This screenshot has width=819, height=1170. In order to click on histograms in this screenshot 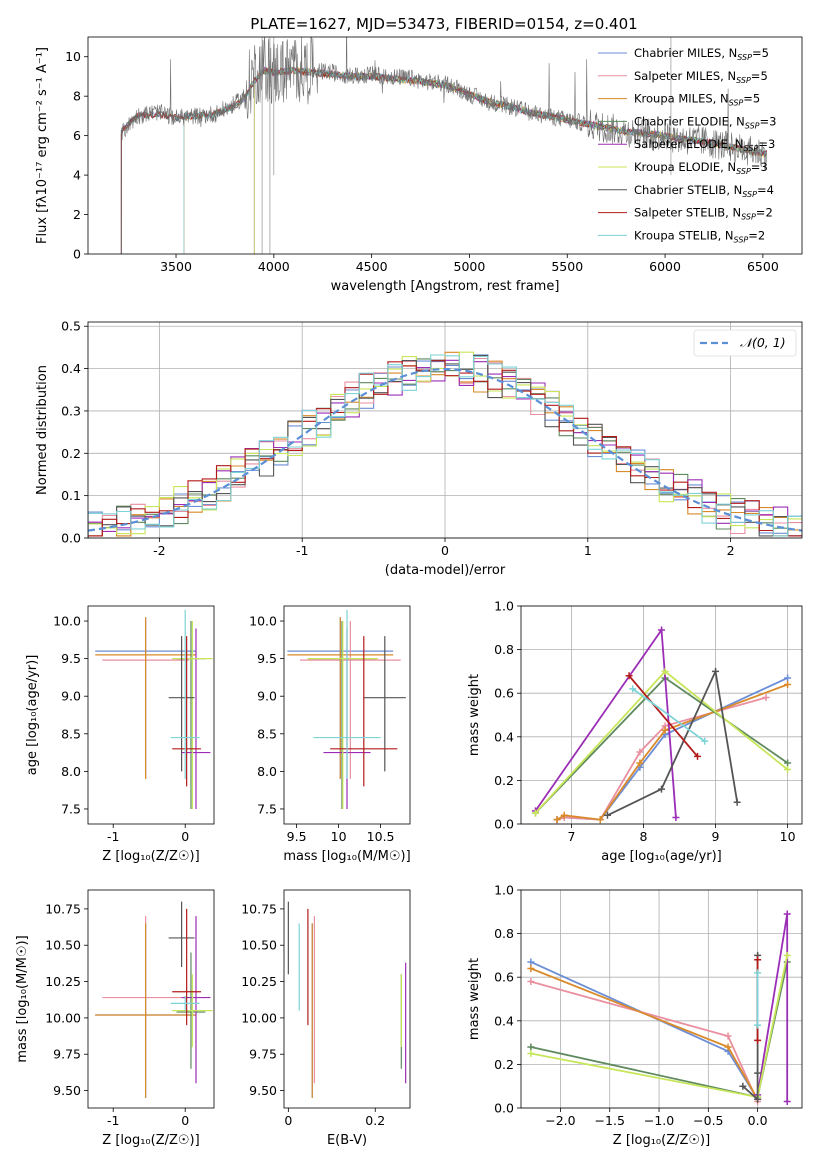, I will do `click(445, 444)`.